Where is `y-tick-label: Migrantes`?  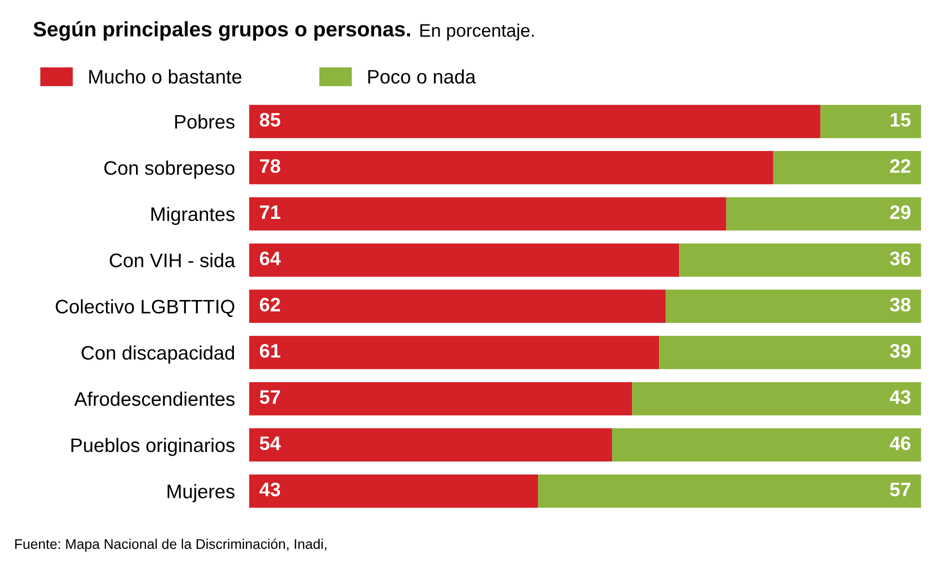
y-tick-label: Migrantes is located at coordinates (193, 215).